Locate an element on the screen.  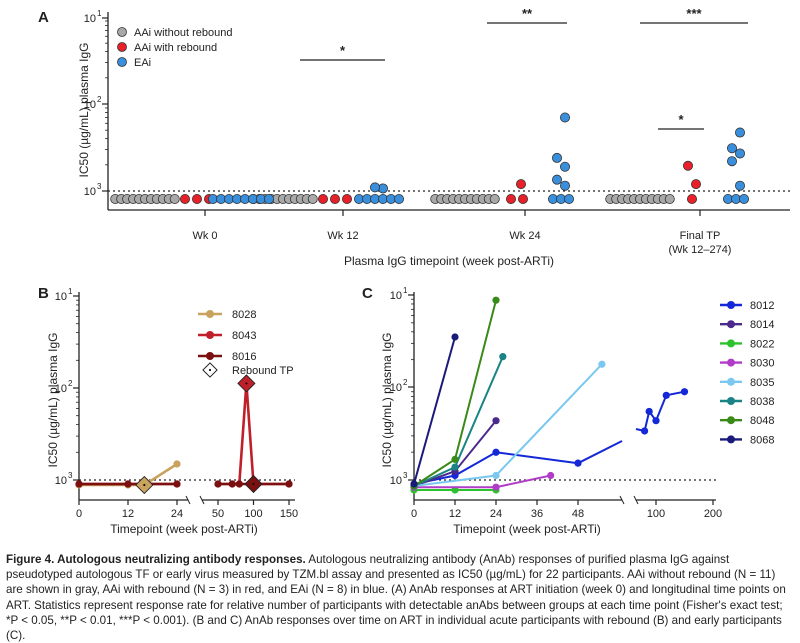
panel-a-label: A is located at coordinates (43, 17).